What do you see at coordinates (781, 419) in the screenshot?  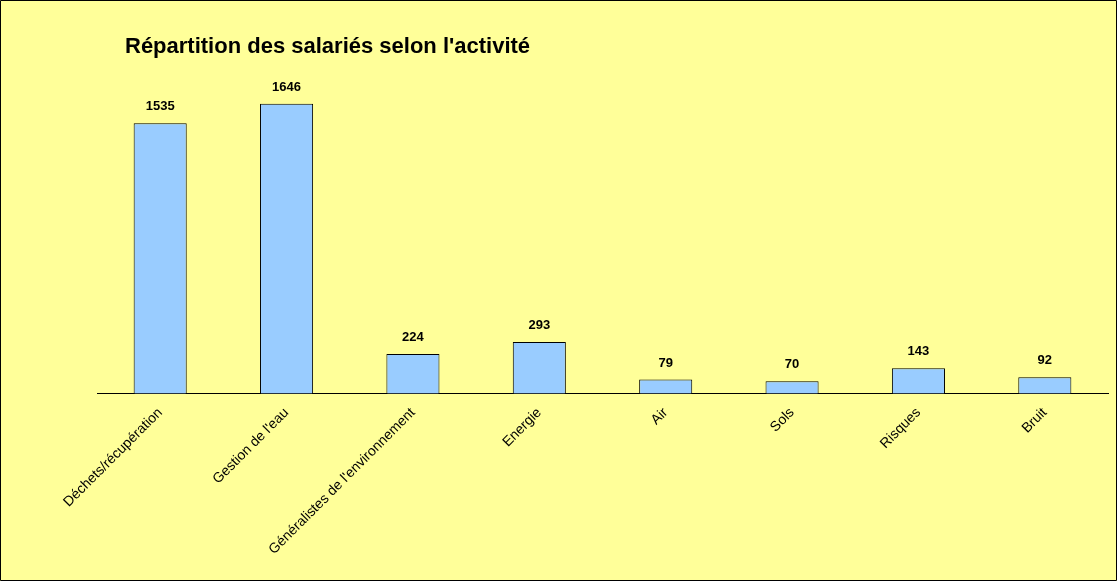 I see `x-tick-label: Sols` at bounding box center [781, 419].